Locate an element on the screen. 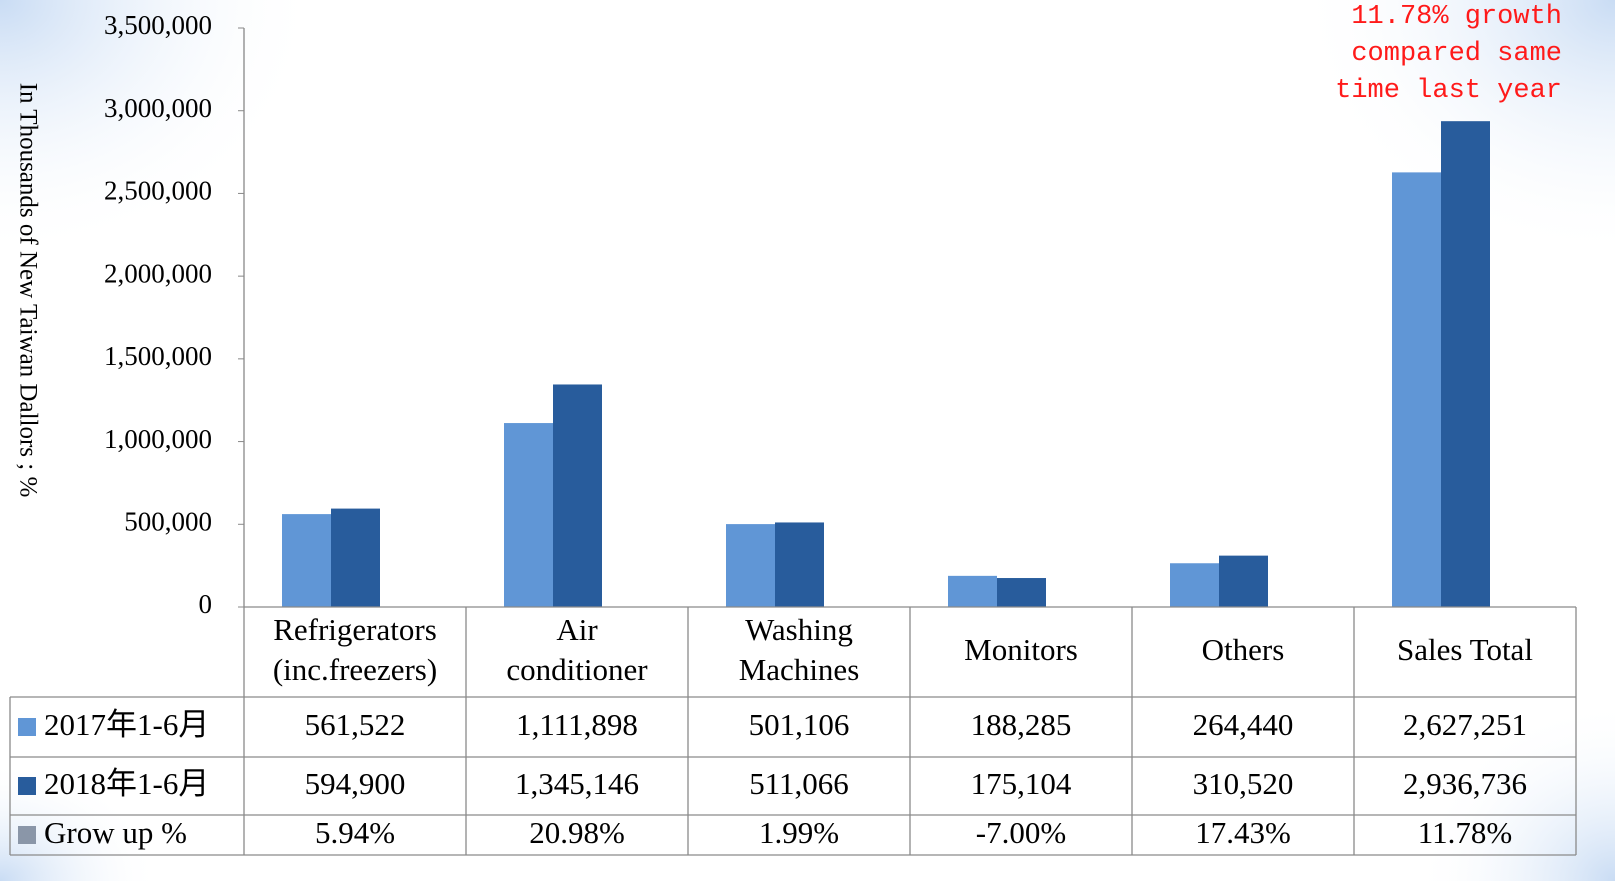 The image size is (1615, 886). table-value: 594,900 is located at coordinates (355, 783).